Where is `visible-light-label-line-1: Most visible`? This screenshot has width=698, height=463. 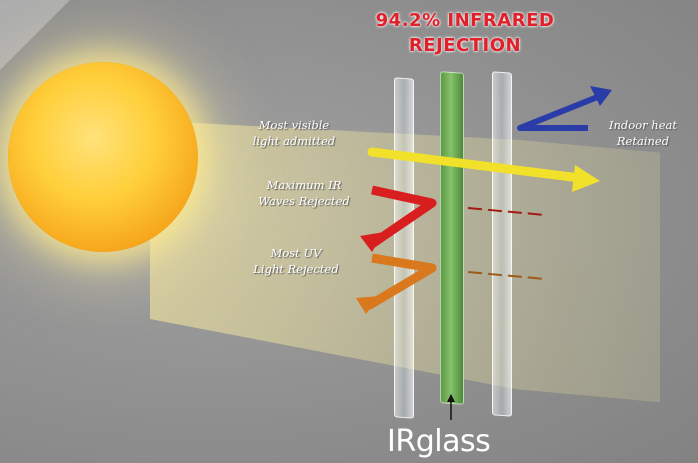
visible-light-label-line-1: Most visible is located at coordinates (294, 125).